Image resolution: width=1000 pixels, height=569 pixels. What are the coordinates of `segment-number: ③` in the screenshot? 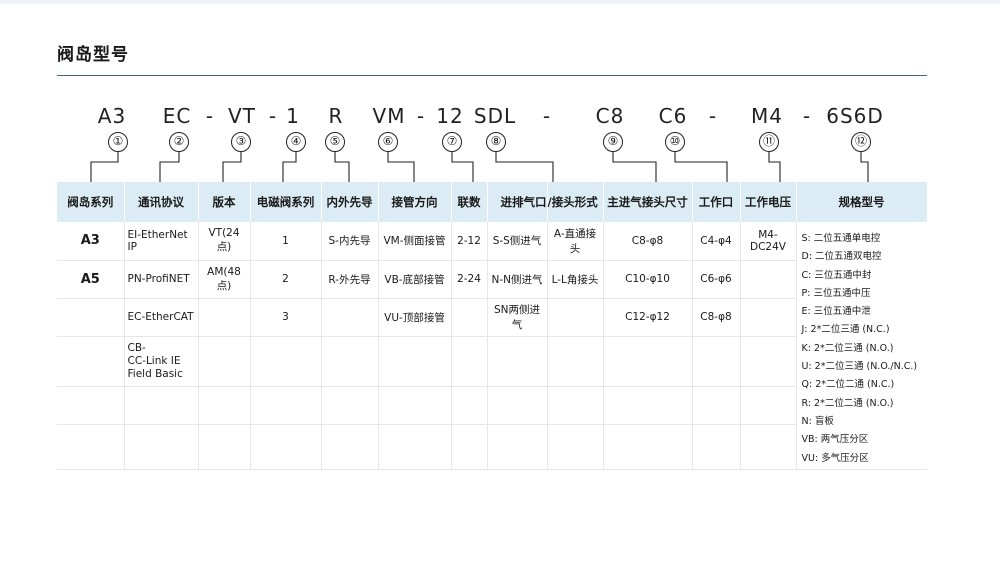 It's located at (241, 142).